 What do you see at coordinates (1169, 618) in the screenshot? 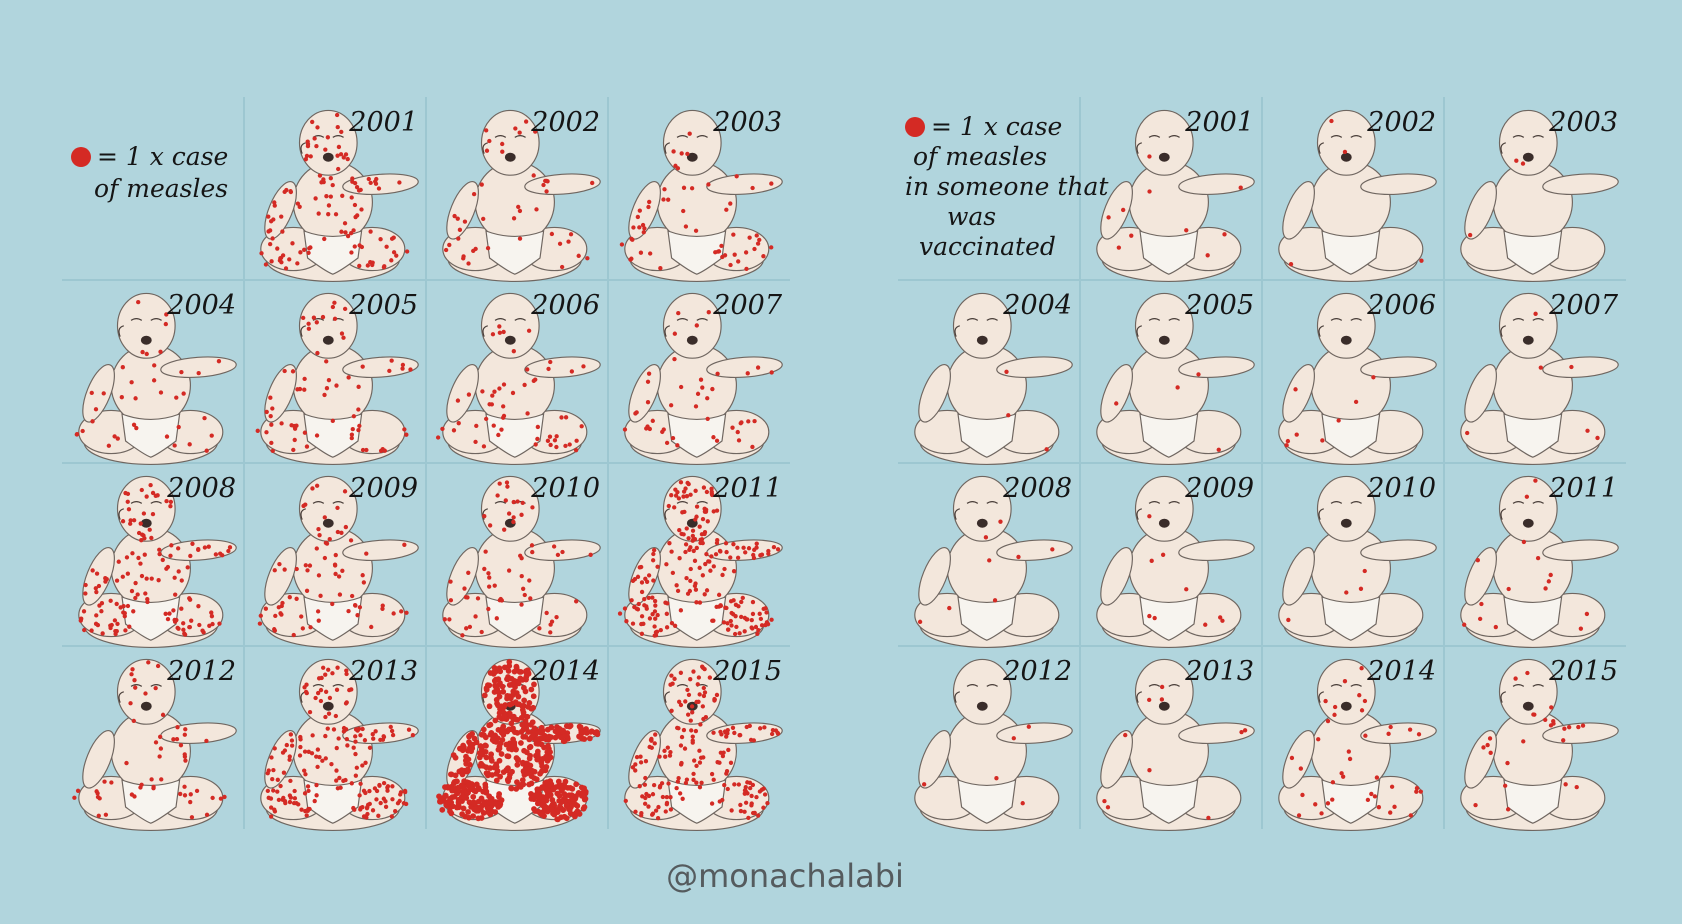
I see `baby-diaper` at bounding box center [1169, 618].